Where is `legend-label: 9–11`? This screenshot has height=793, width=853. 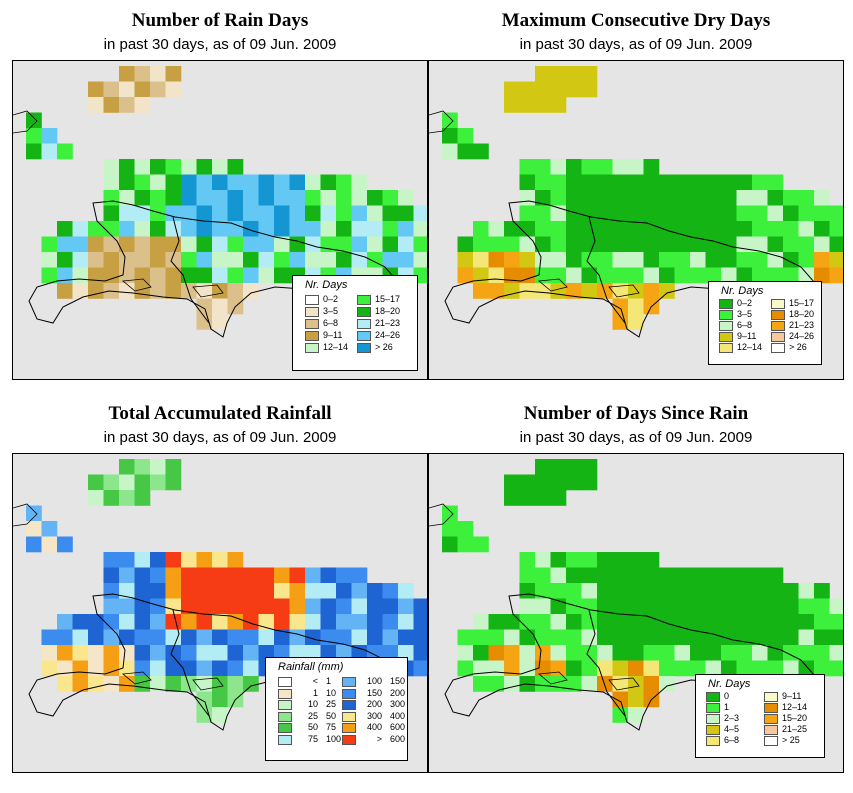 legend-label: 9–11 is located at coordinates (333, 335).